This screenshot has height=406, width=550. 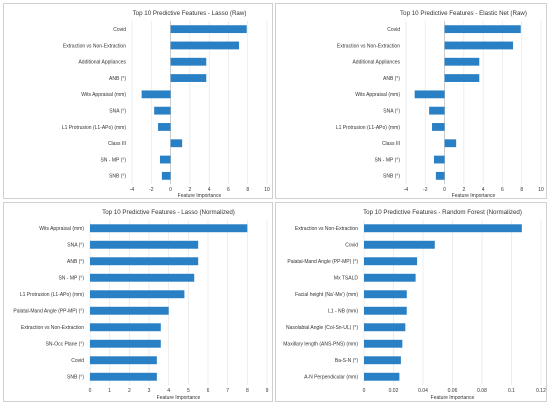 What do you see at coordinates (109, 391) in the screenshot?
I see `x-tick-label: 1` at bounding box center [109, 391].